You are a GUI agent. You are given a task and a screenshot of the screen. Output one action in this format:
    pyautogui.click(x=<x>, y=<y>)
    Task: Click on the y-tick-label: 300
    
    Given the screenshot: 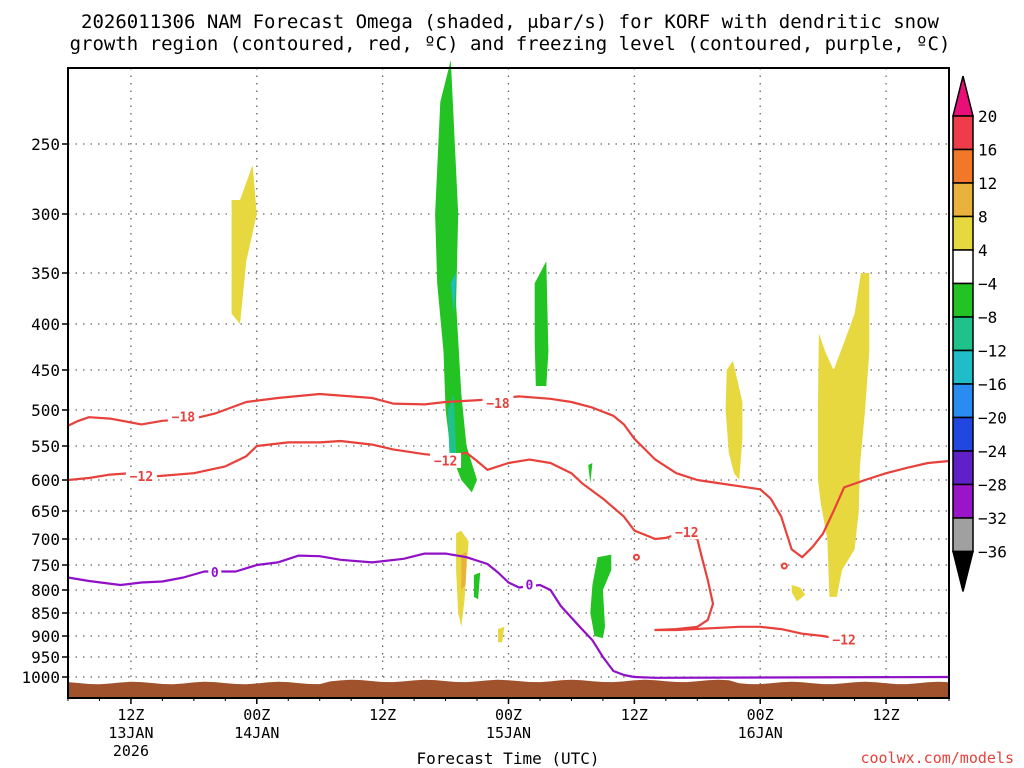 What is the action you would take?
    pyautogui.click(x=45, y=214)
    